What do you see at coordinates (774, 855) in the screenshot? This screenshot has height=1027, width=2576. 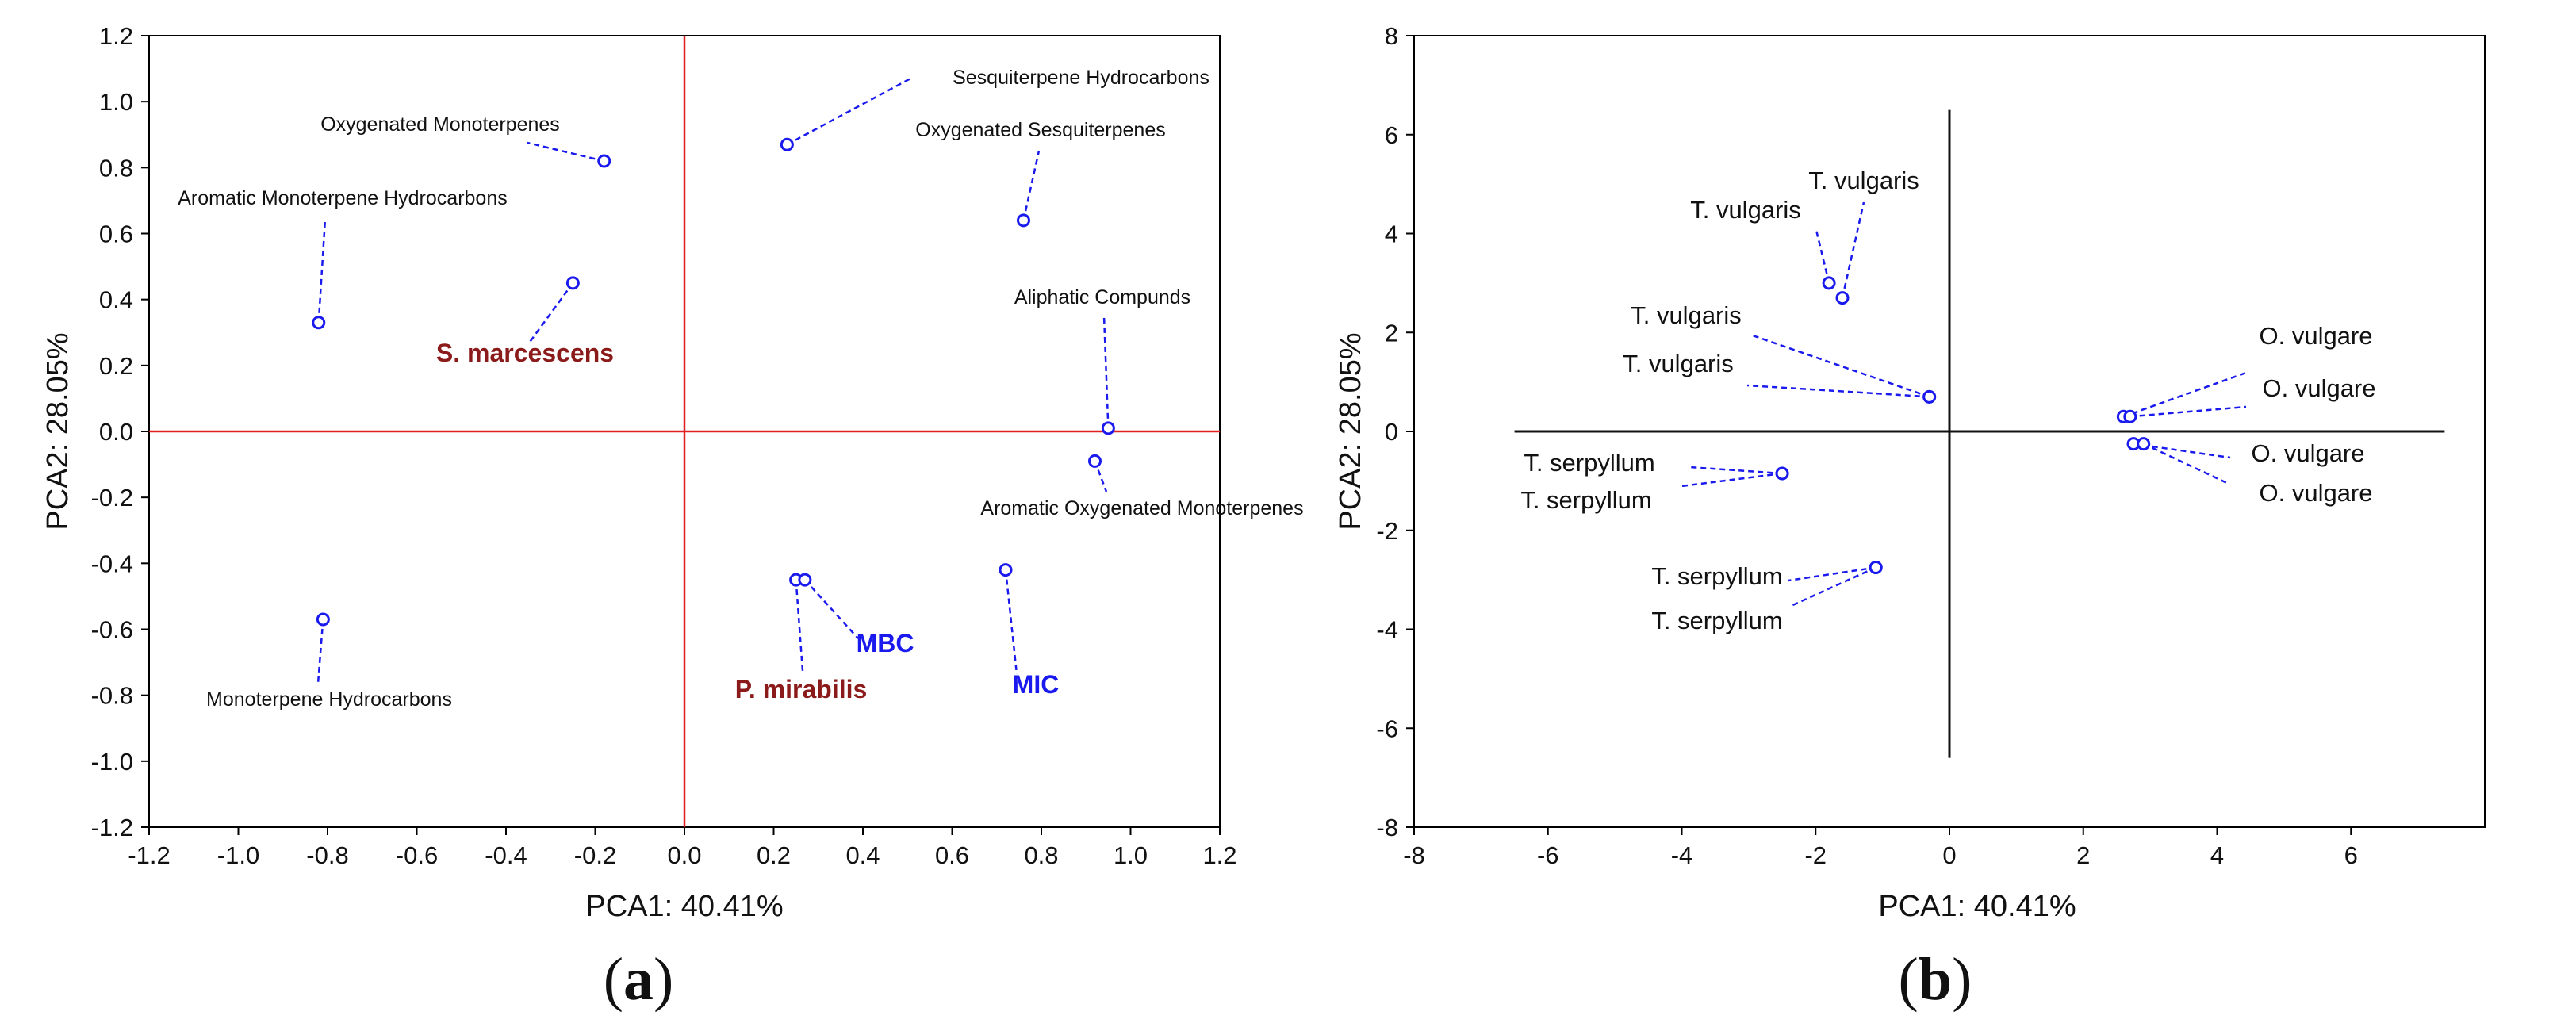 I see `x-tick-label: 0.2` at bounding box center [774, 855].